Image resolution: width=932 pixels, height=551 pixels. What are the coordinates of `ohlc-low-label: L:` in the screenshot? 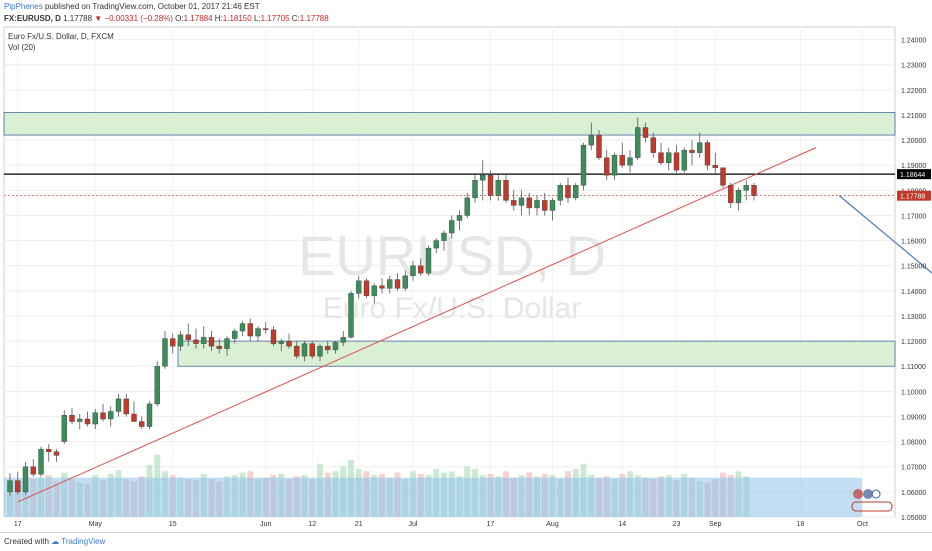 It's located at (257, 18).